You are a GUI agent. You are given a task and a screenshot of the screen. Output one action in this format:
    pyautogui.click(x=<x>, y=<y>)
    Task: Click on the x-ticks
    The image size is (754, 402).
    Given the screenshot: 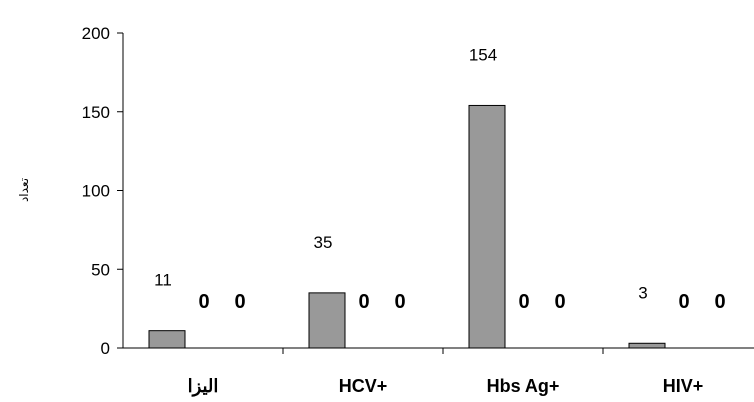 What is the action you would take?
    pyautogui.click(x=443, y=351)
    